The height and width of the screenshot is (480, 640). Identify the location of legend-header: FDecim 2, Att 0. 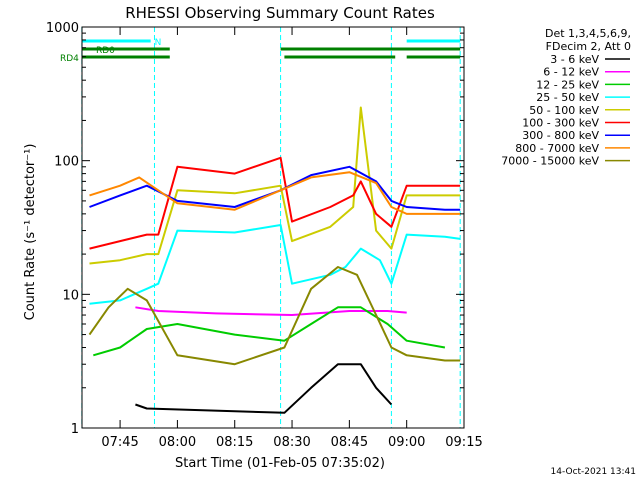
(588, 46).